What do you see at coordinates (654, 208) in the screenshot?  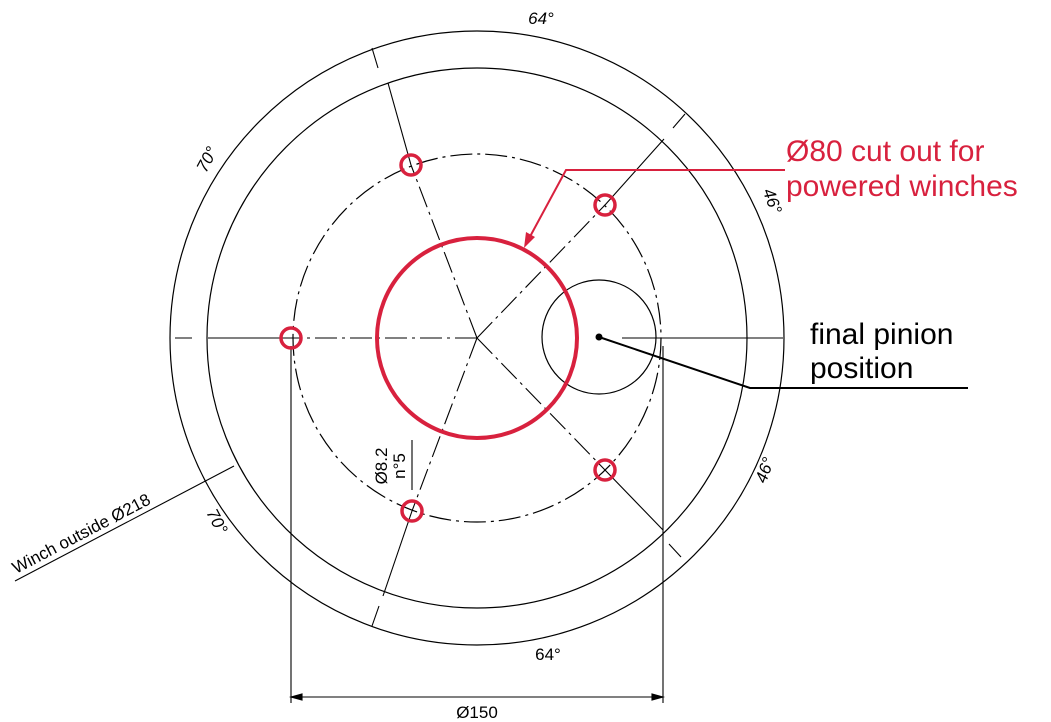 I see `cutout-leader` at bounding box center [654, 208].